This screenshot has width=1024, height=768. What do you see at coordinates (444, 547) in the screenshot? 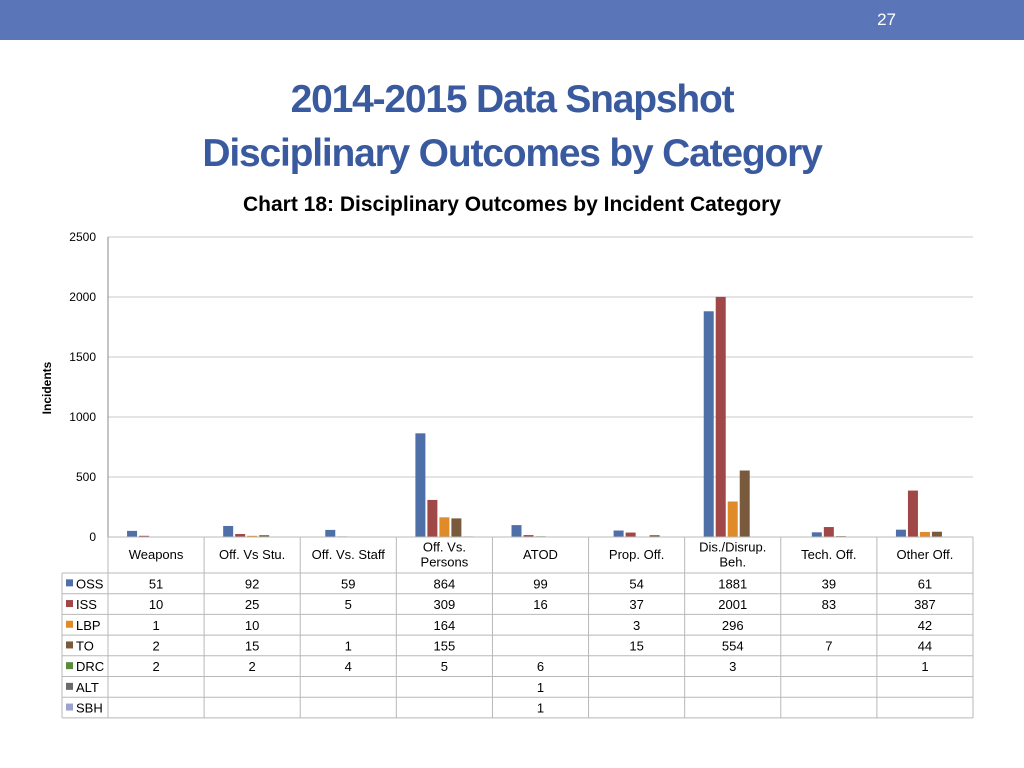
I see `category-label: Off. Vs.` at bounding box center [444, 547].